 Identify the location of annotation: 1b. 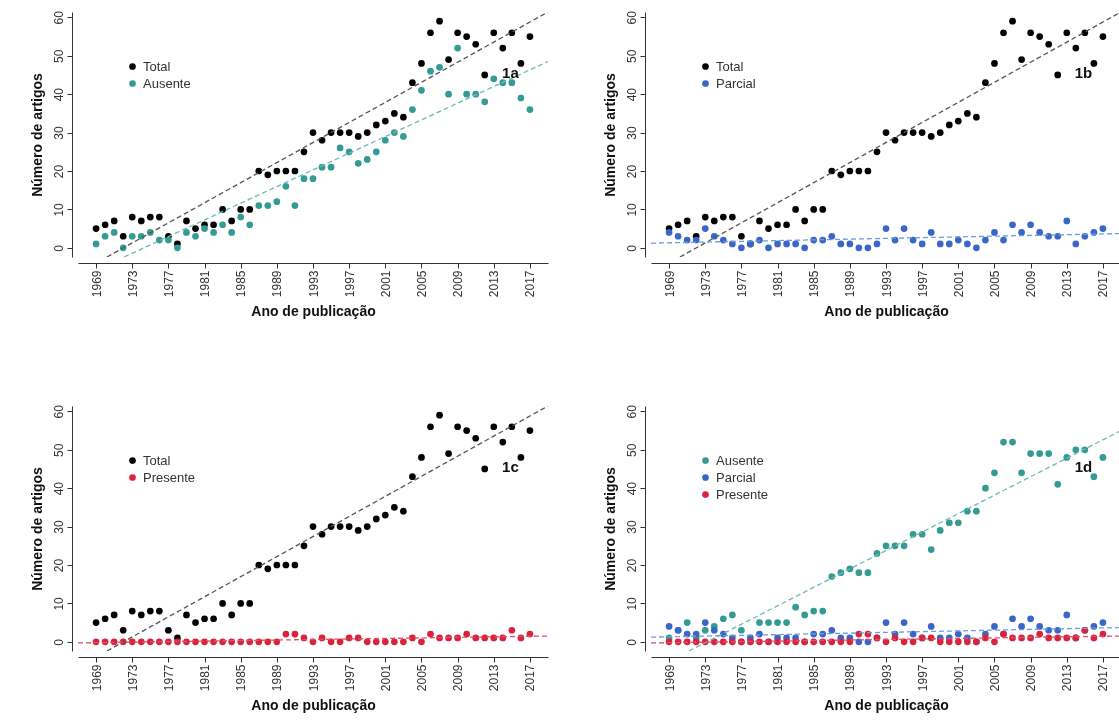
(1083, 73).